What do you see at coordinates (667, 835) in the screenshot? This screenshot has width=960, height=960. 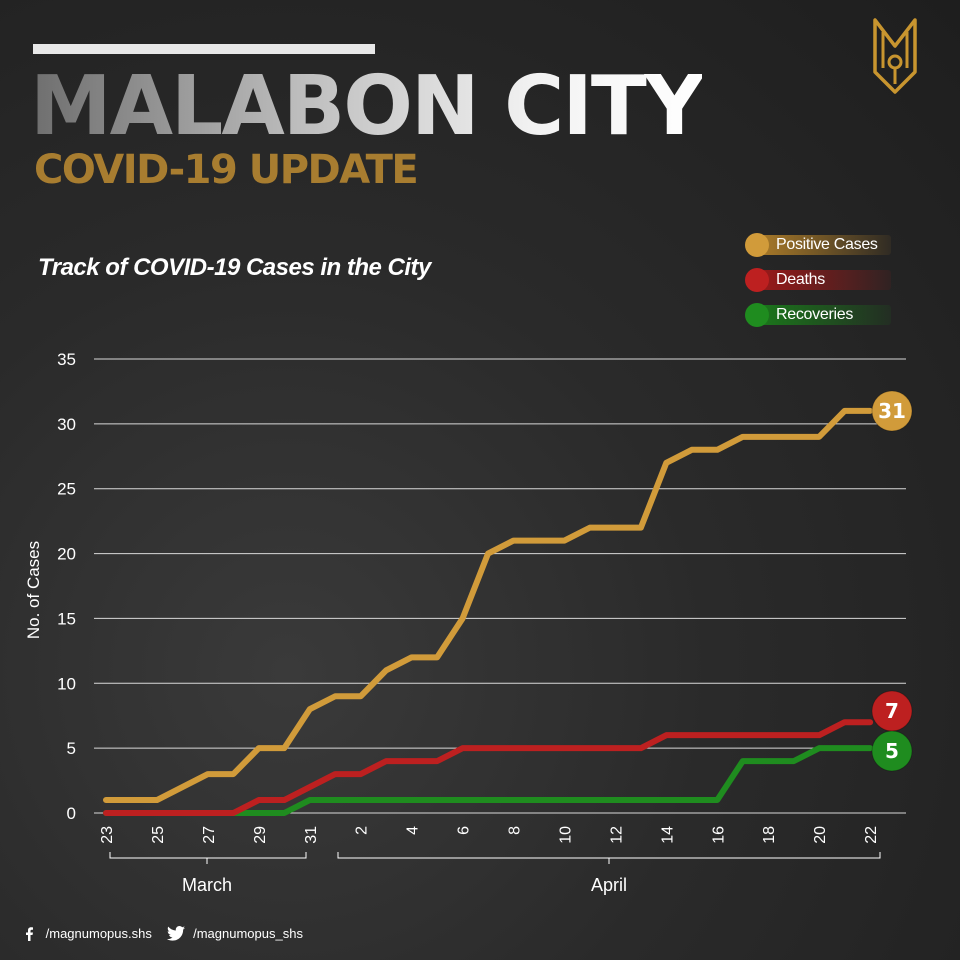 I see `x-tick-label: 14` at bounding box center [667, 835].